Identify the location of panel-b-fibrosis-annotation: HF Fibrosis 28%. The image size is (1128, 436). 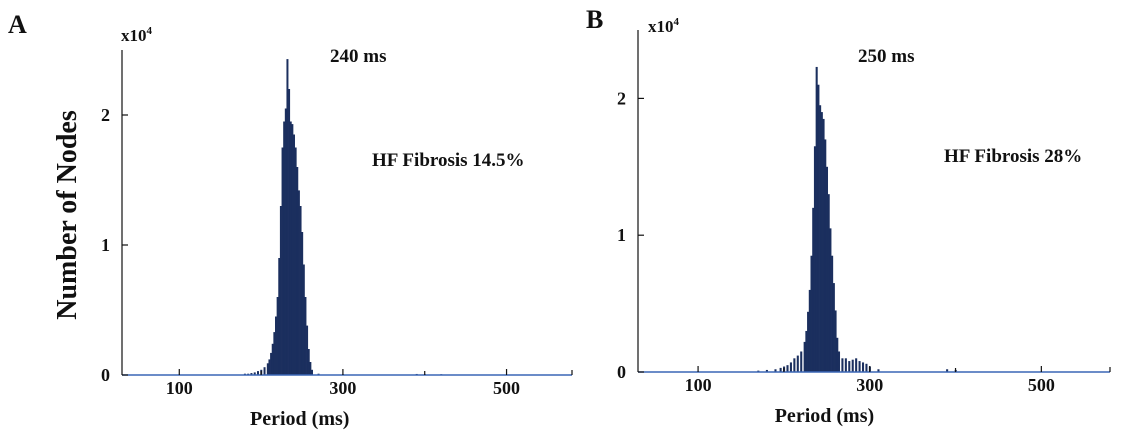
(1013, 156).